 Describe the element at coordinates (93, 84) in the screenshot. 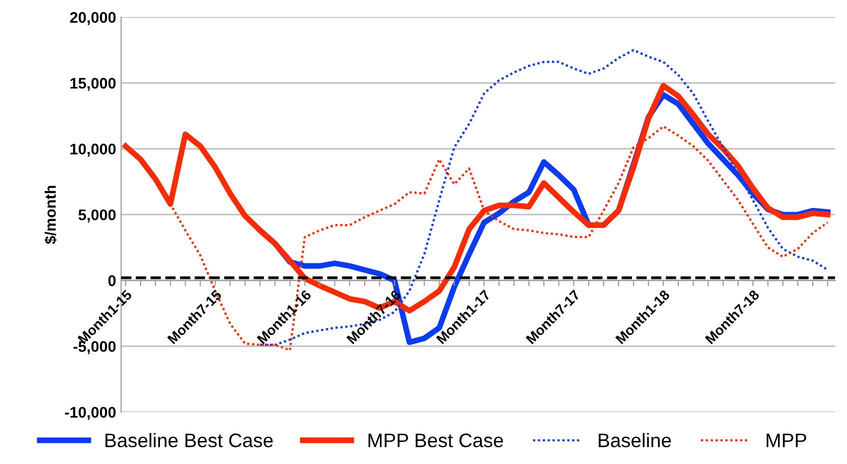

I see `y-tick-label: 15,000` at that location.